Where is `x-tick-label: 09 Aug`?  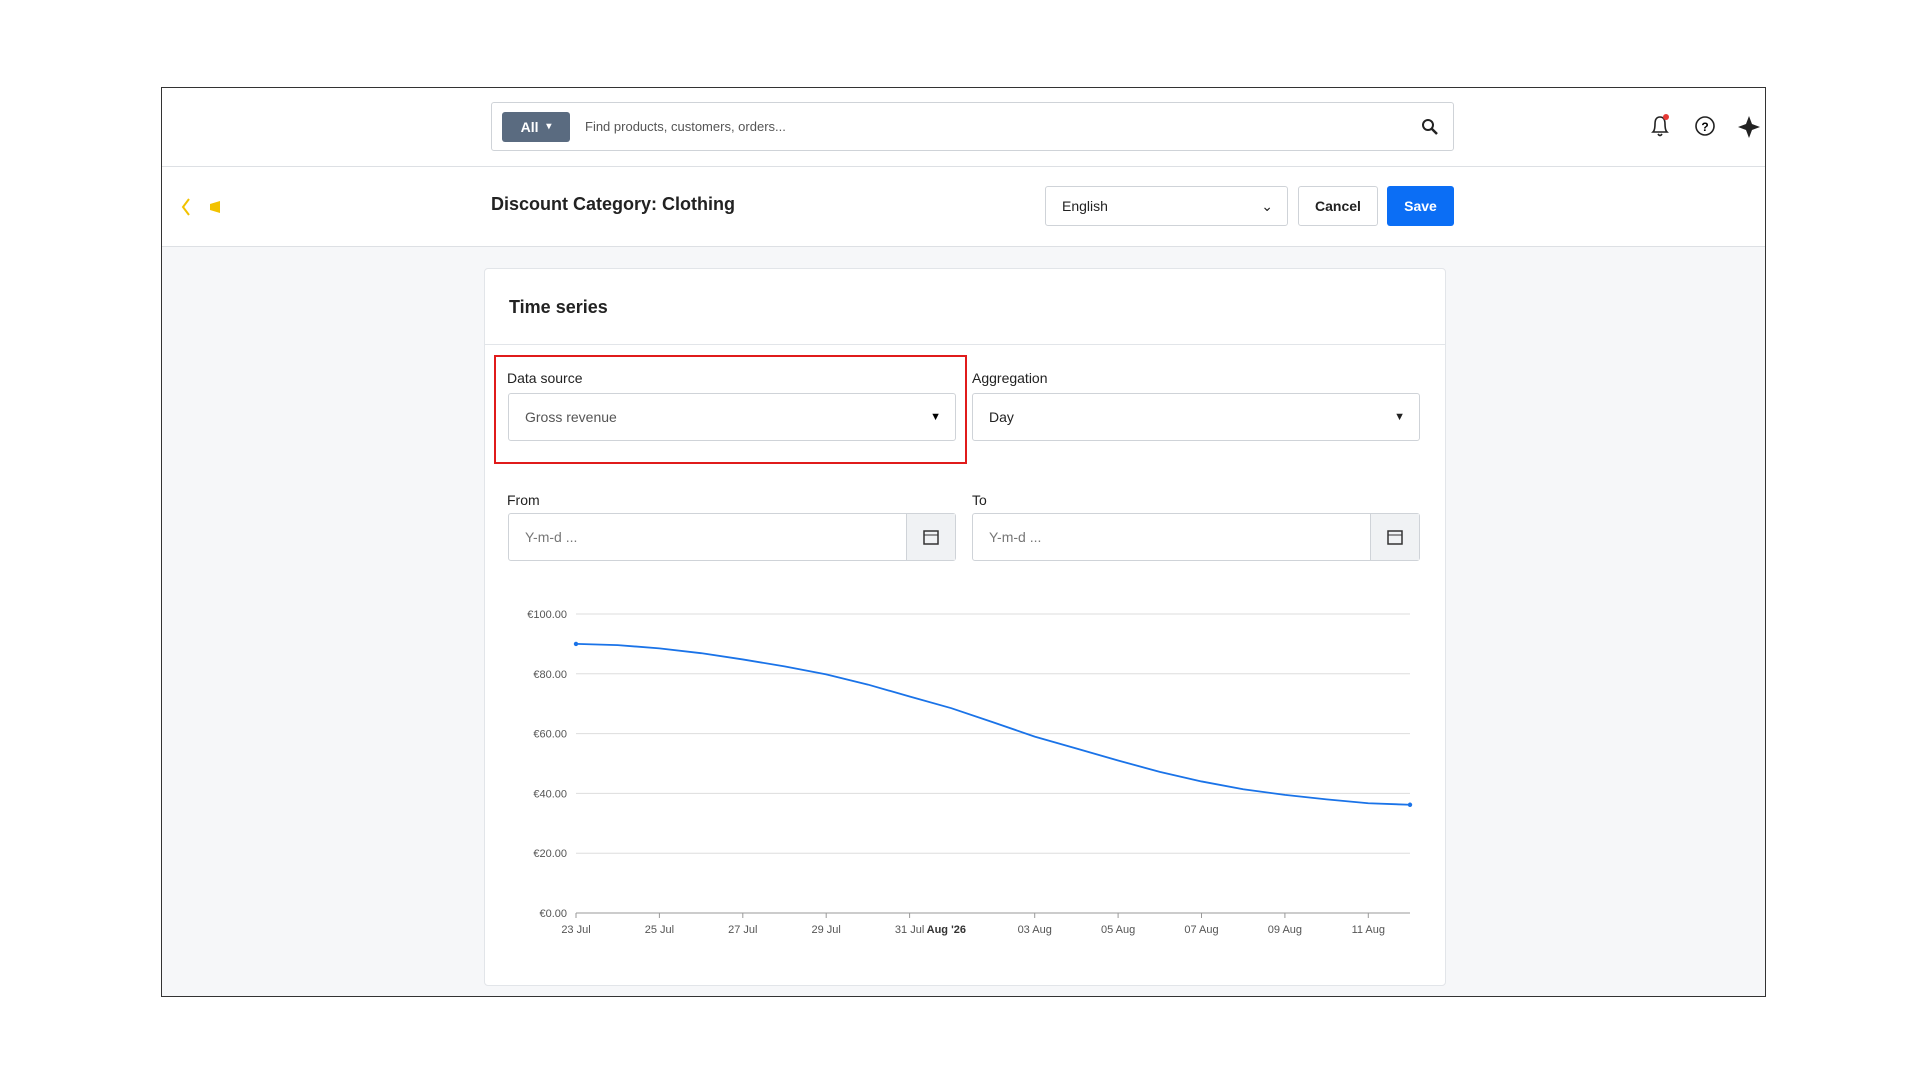 x-tick-label: 09 Aug is located at coordinates (1285, 930).